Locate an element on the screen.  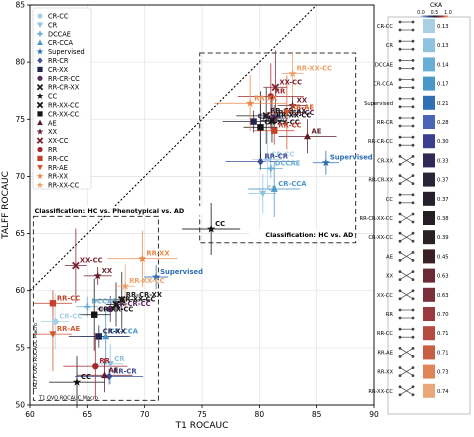
x-axis-label: T1 ROCAUC is located at coordinates (202, 426).